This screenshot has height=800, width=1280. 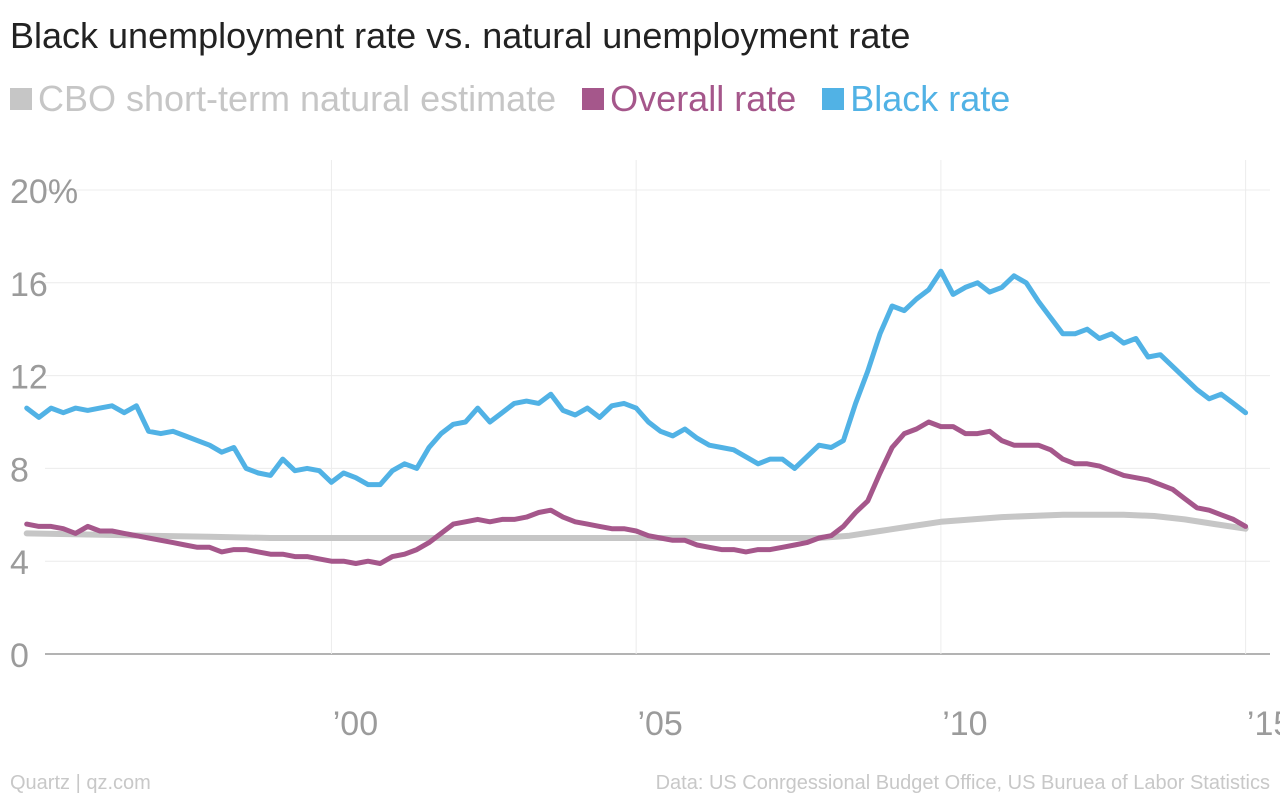 What do you see at coordinates (659, 724) in the screenshot?
I see `x-tick-label: ’05` at bounding box center [659, 724].